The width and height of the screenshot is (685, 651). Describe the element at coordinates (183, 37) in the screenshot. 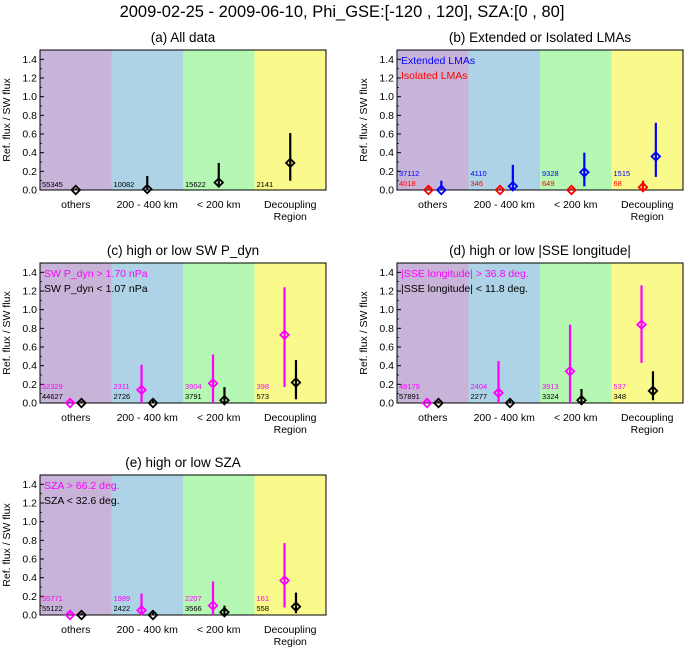

I see `panel-title: (a) All data` at that location.